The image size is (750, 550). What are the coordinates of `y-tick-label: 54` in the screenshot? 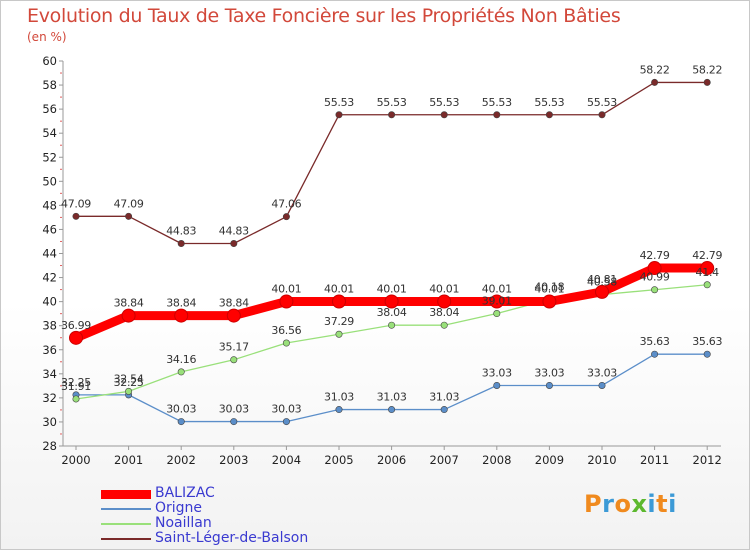 It's located at (49, 133).